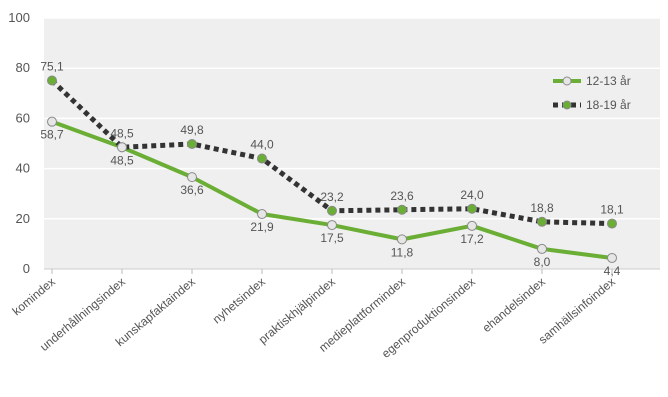 This screenshot has height=397, width=668. Describe the element at coordinates (332, 238) in the screenshot. I see `series-1-data-label: 17,5` at that location.